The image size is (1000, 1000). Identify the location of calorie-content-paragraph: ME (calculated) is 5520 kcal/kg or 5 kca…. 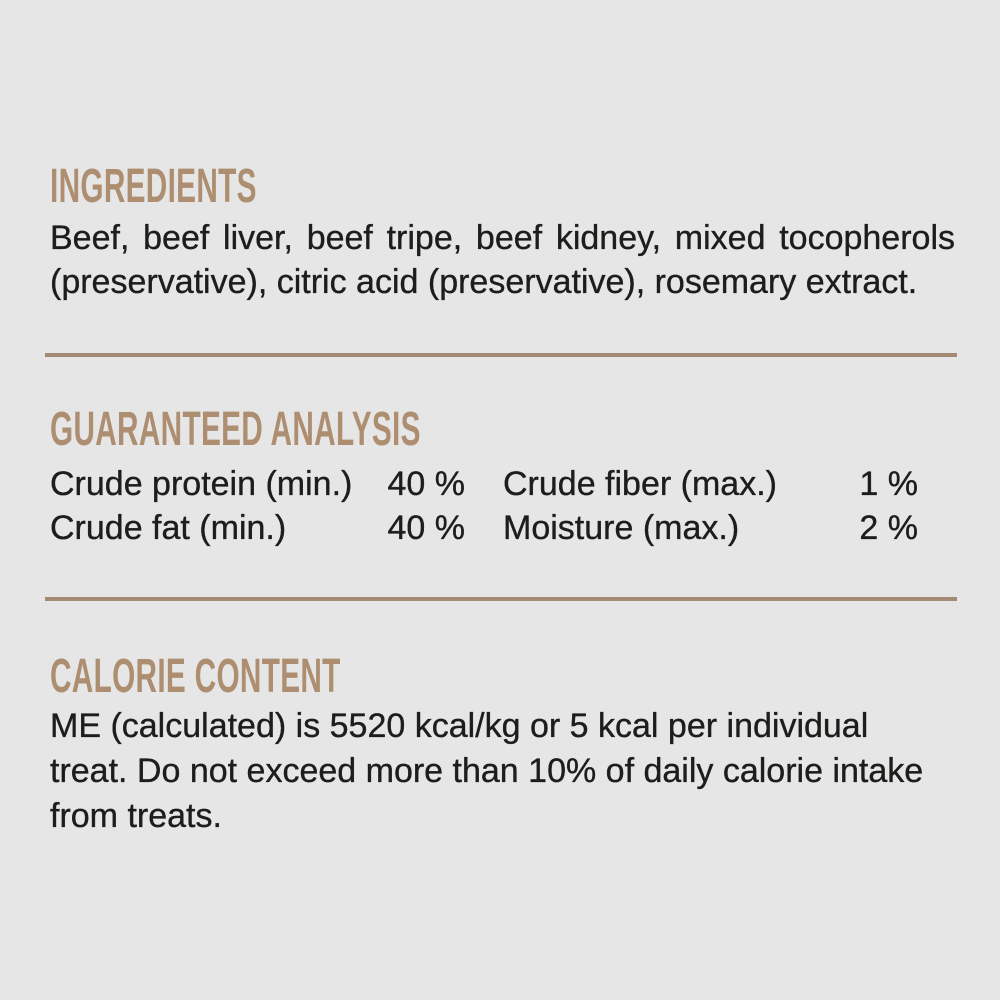
(502, 771).